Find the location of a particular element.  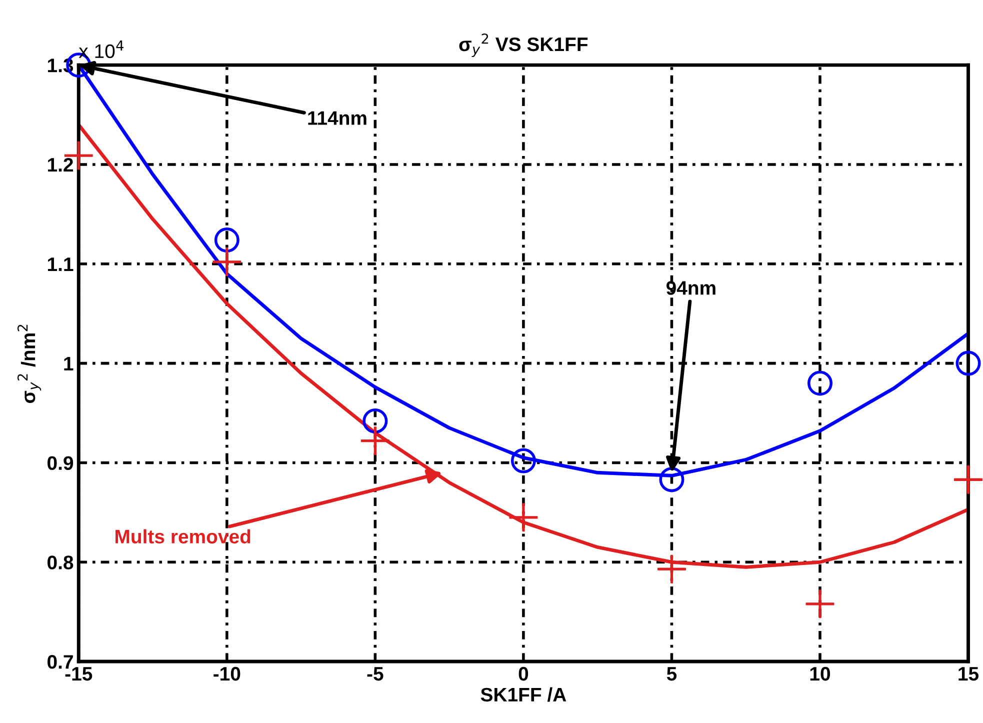

y-tick-label: 1.2 is located at coordinates (61, 165).